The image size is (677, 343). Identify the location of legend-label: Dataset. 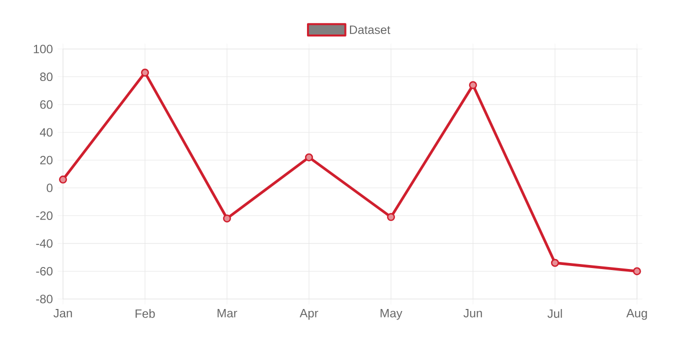
(370, 30).